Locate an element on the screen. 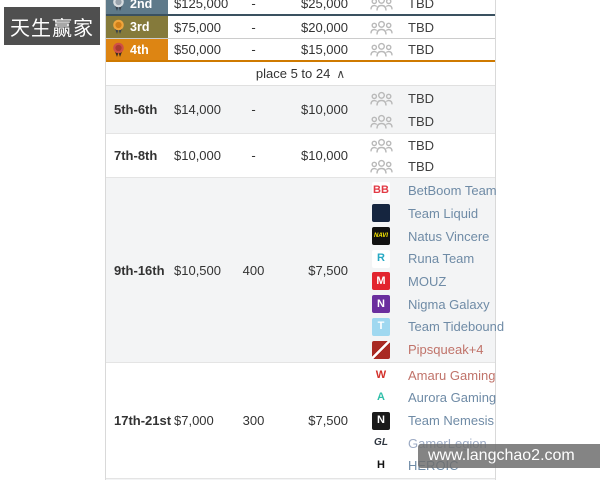 This screenshot has height=480, width=600. team-logo-box: R is located at coordinates (381, 258).